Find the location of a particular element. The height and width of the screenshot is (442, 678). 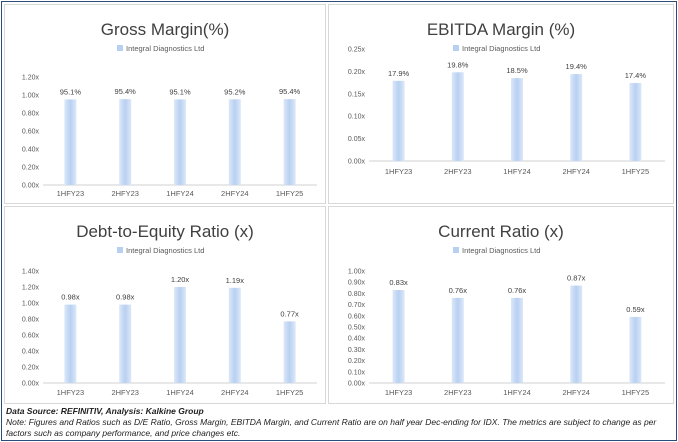

chart-title: EBITDA Margin (%) is located at coordinates (501, 29).